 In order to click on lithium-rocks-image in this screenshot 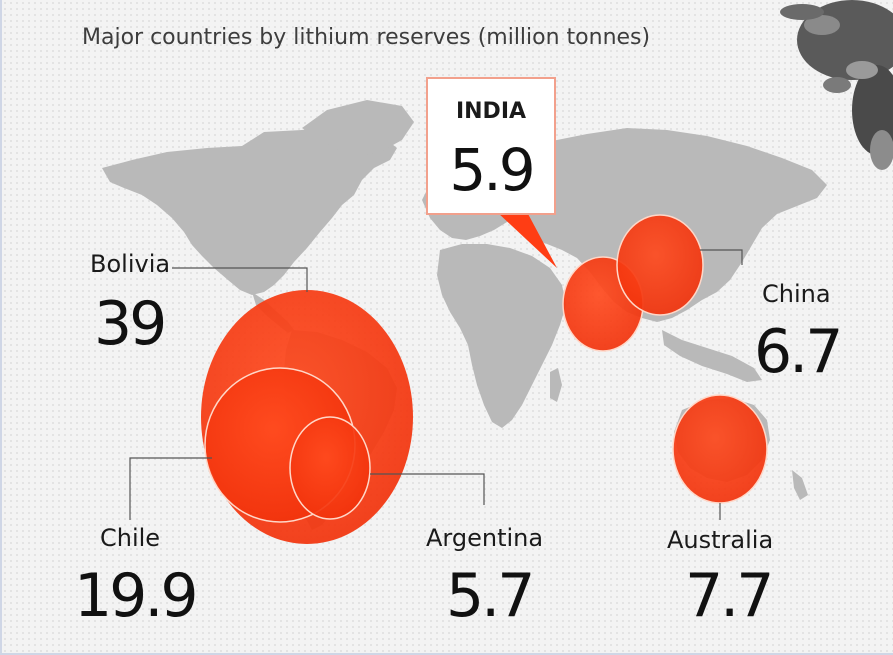, I will do `click(836, 85)`.